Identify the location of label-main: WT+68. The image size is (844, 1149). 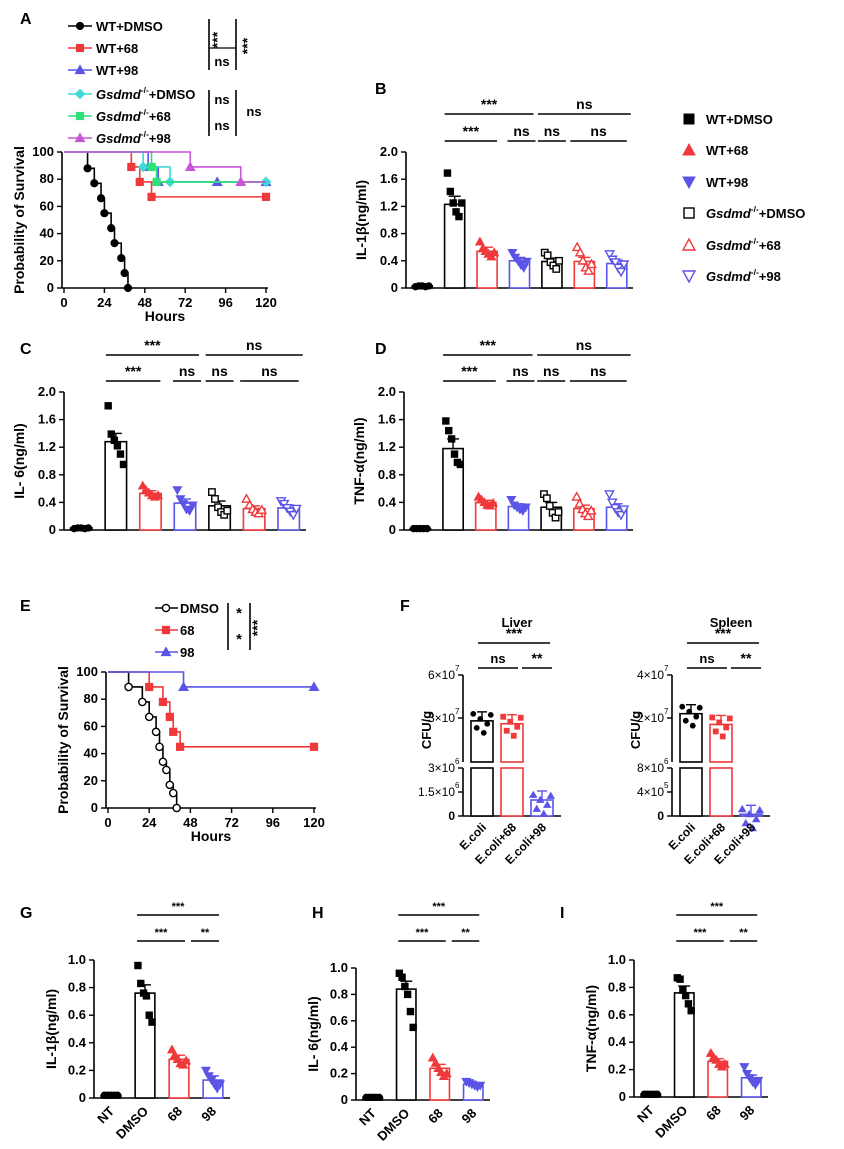
(727, 150).